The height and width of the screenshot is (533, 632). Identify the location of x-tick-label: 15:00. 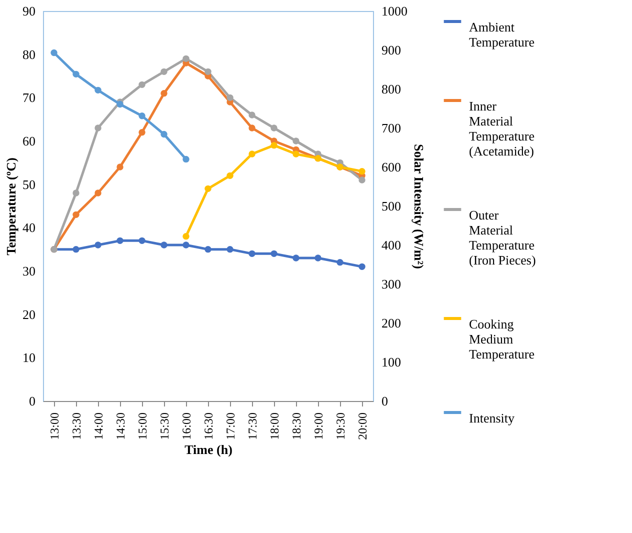
(143, 426).